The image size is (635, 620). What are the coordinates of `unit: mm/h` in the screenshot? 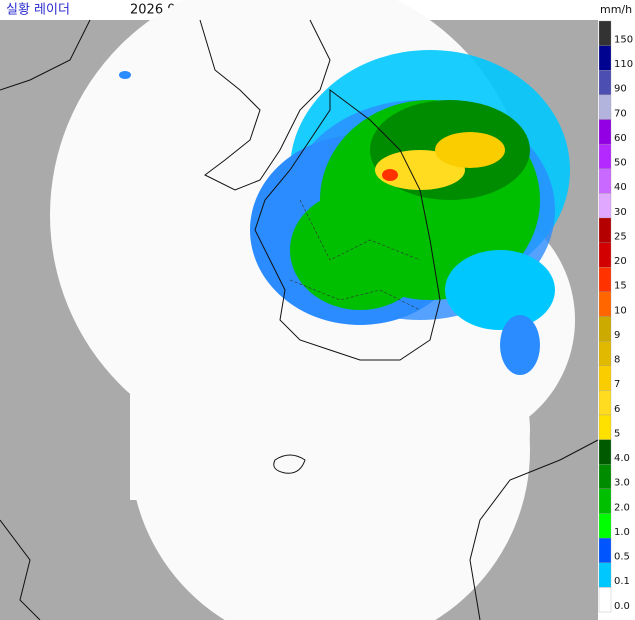 It's located at (616, 9).